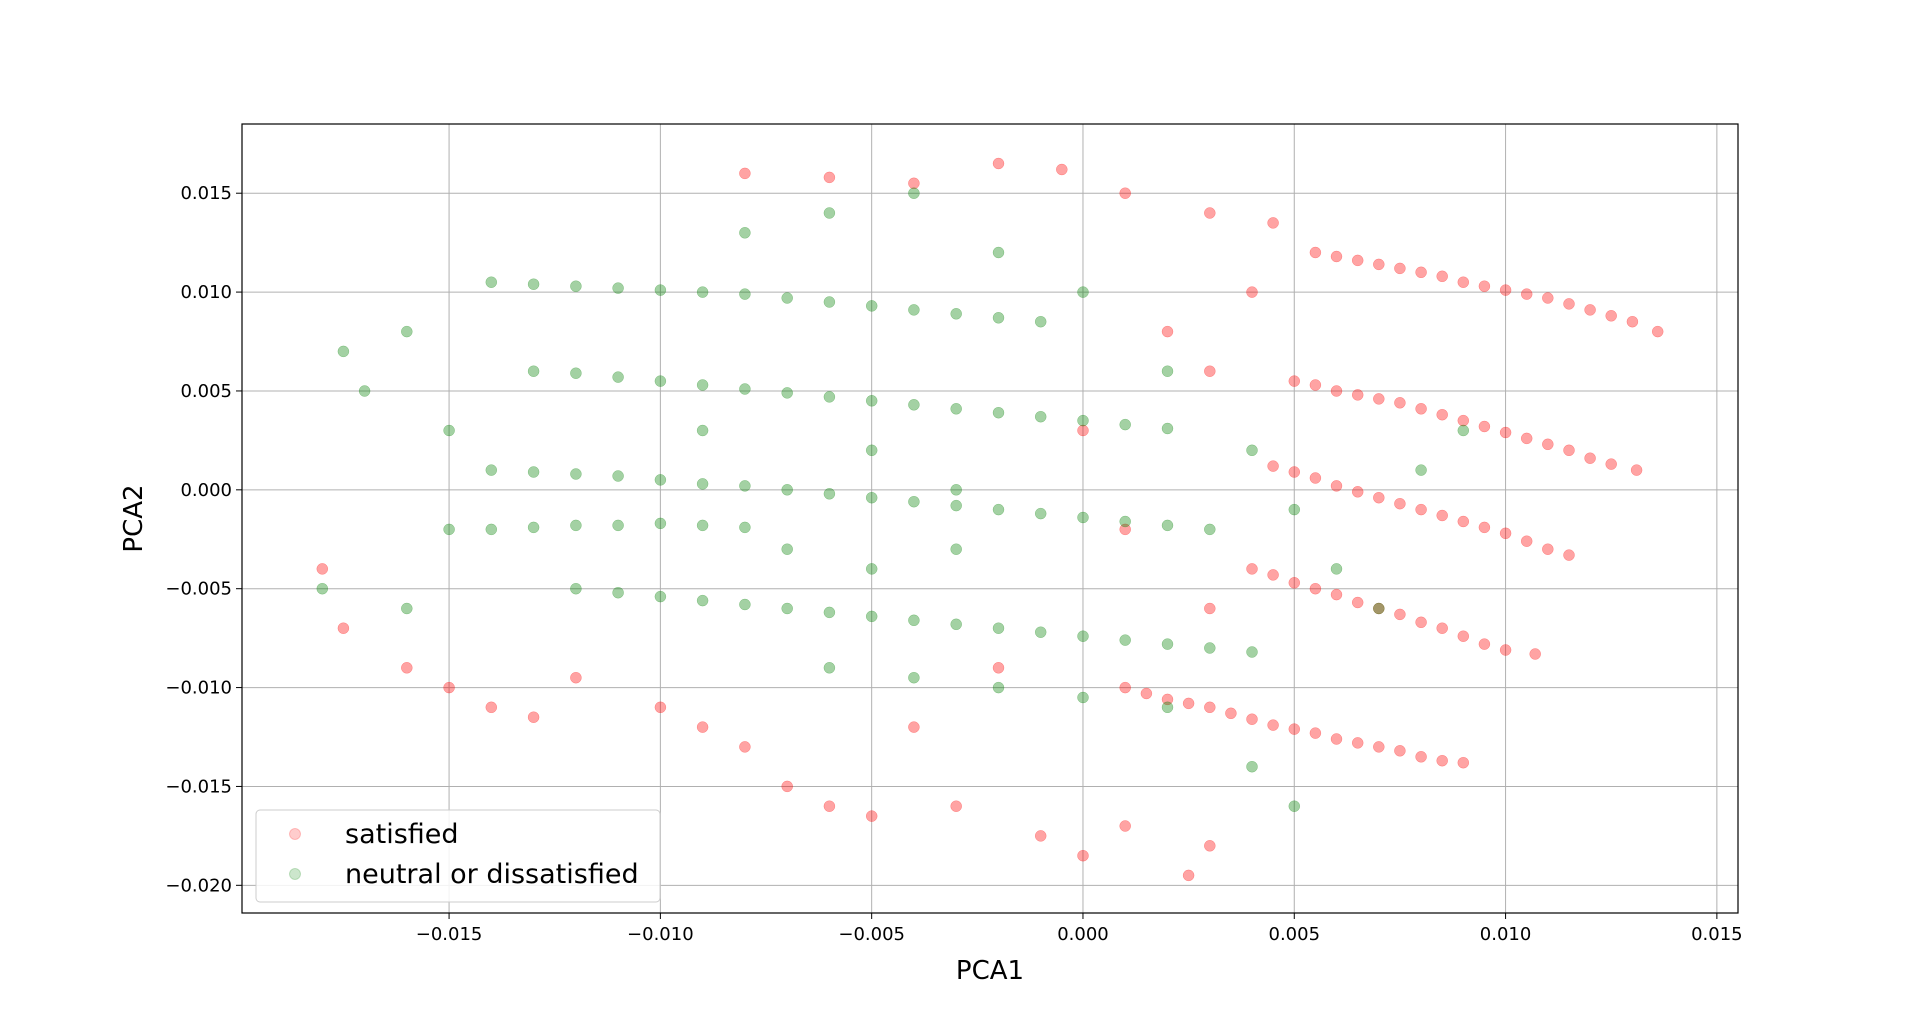 Image resolution: width=1920 pixels, height=1023 pixels. What do you see at coordinates (1717, 934) in the screenshot?
I see `x-tick-label: 0.015` at bounding box center [1717, 934].